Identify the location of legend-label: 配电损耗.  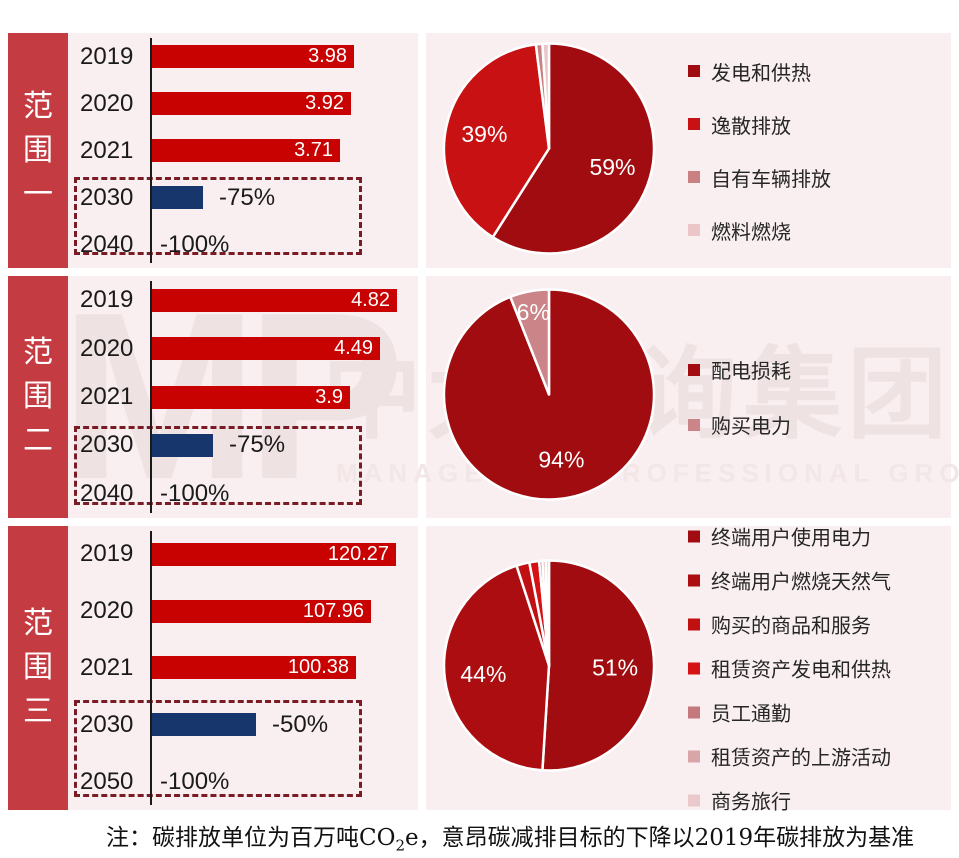
(751, 371).